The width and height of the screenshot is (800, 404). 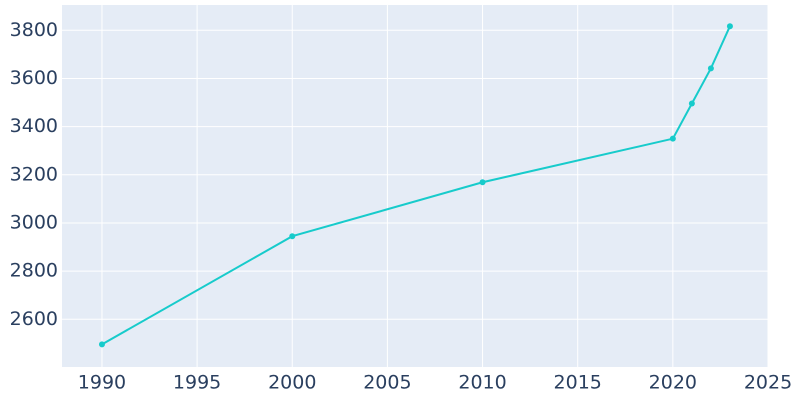 I want to click on x-tick-label: 1995, so click(x=197, y=383).